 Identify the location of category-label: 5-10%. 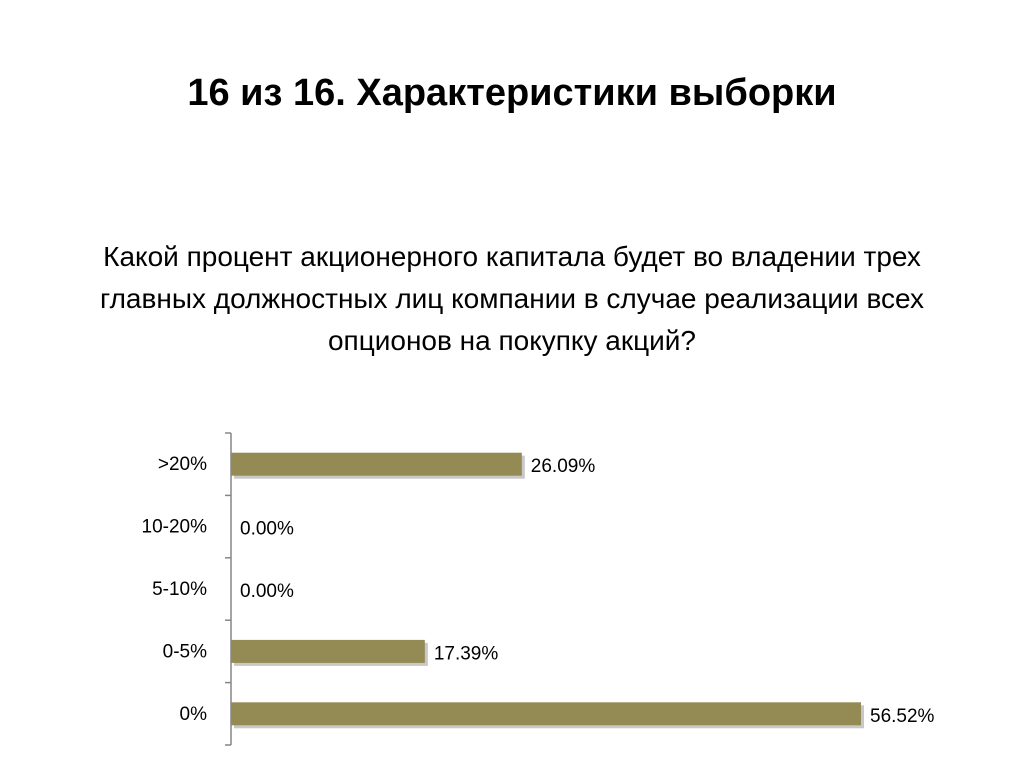
(179, 589).